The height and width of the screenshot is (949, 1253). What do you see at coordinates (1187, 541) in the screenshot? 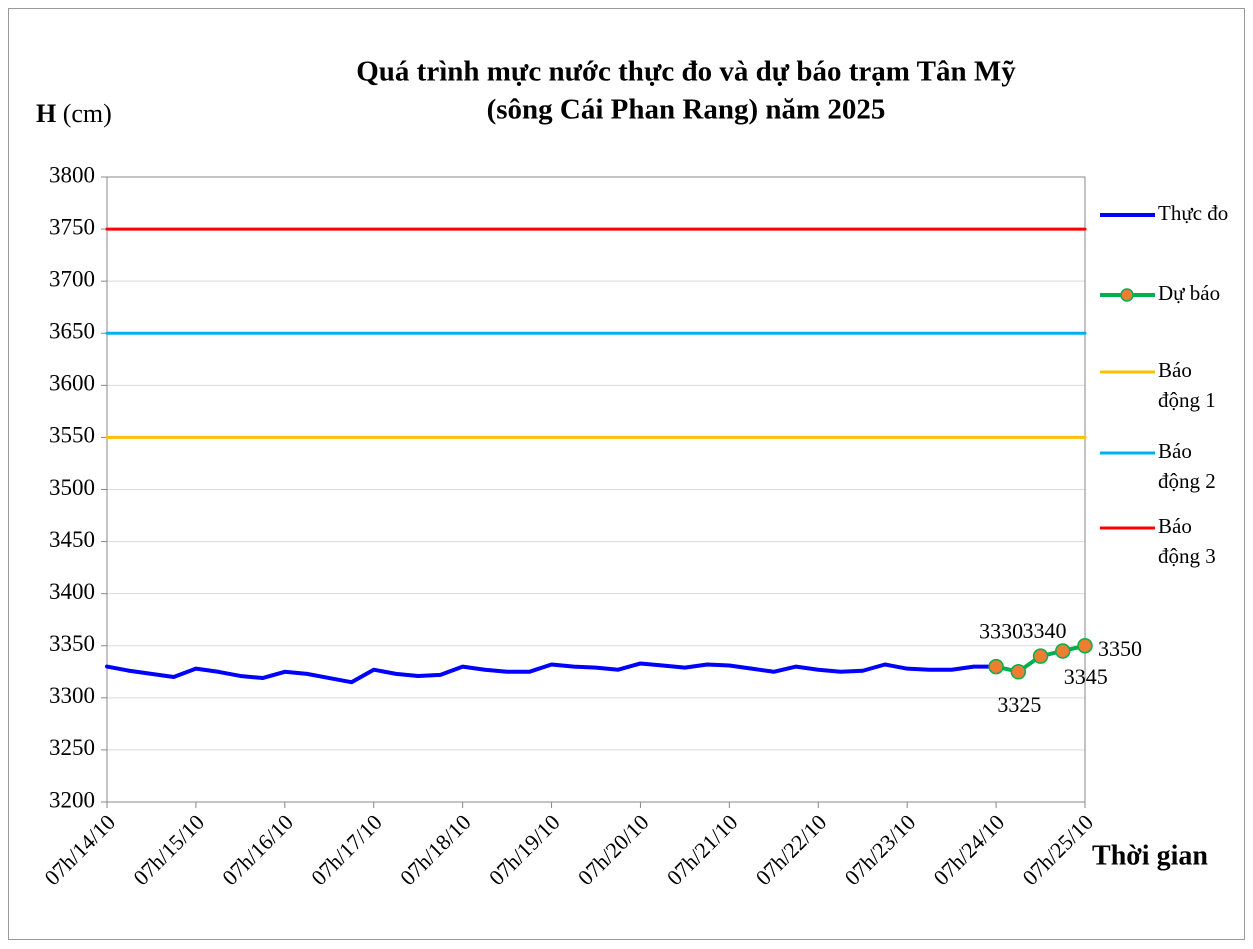
I see `legend-label: Báo động 3` at bounding box center [1187, 541].